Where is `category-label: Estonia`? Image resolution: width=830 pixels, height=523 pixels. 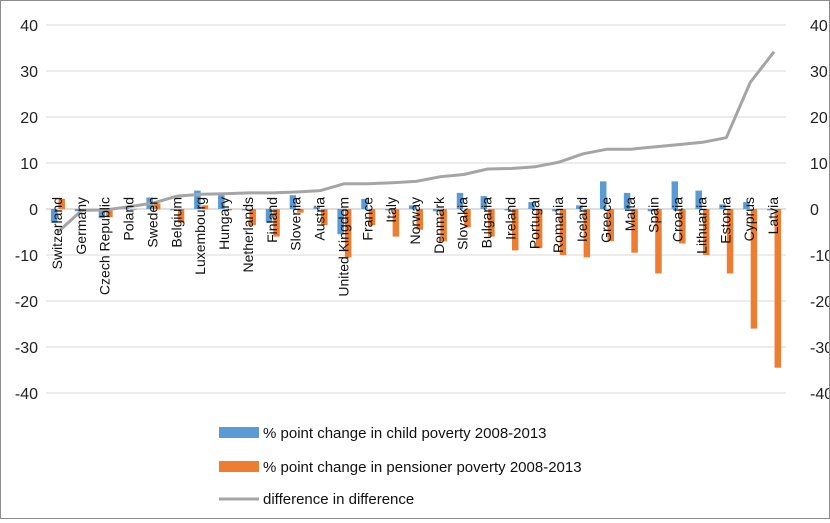 category-label: Estonia is located at coordinates (725, 220).